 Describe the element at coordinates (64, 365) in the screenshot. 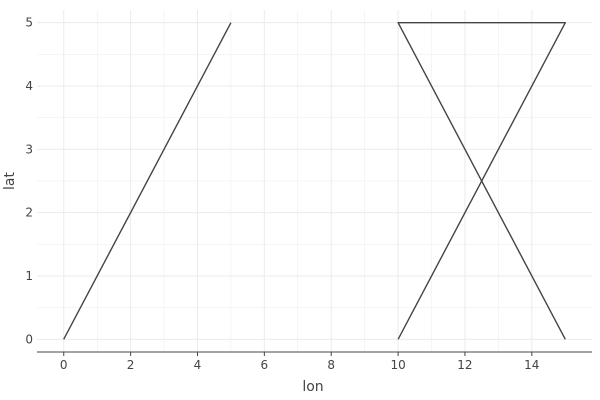

I see `x-tick-label: 0` at that location.